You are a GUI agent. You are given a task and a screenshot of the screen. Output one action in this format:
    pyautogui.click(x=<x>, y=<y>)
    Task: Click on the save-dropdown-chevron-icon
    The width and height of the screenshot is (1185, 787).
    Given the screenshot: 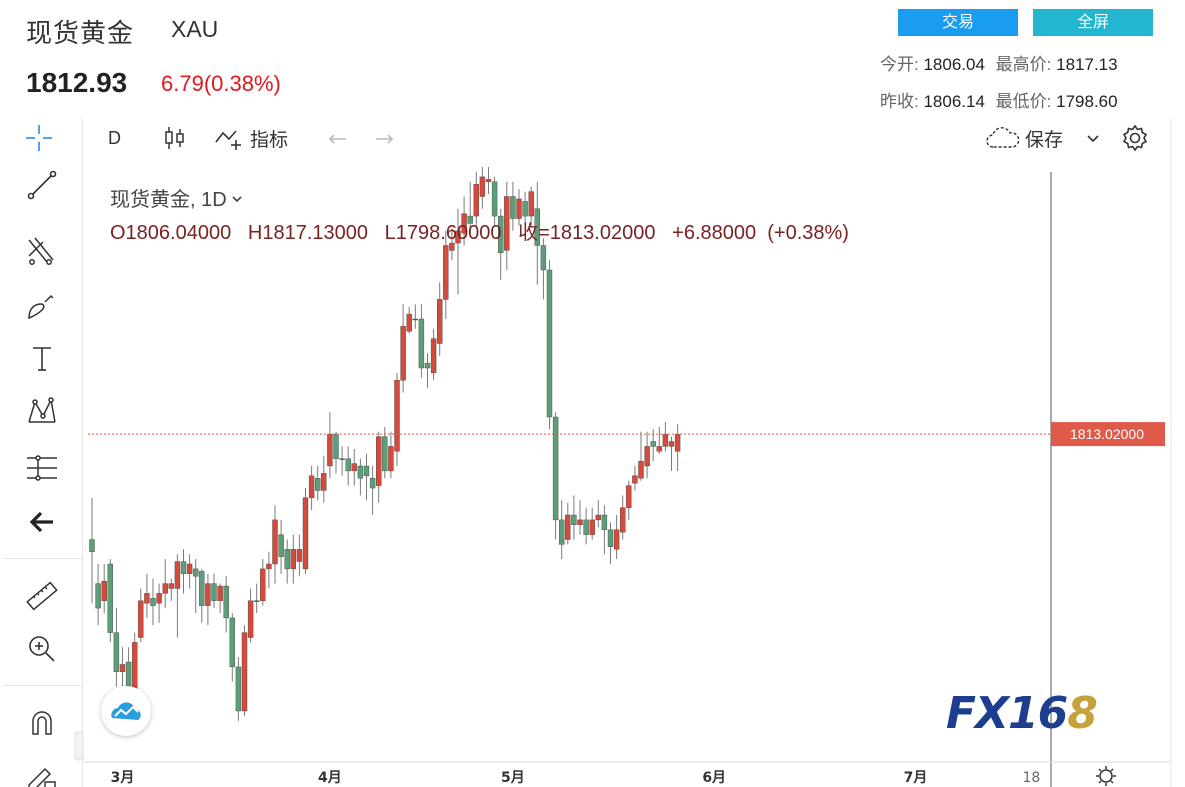 What is the action you would take?
    pyautogui.click(x=1093, y=138)
    